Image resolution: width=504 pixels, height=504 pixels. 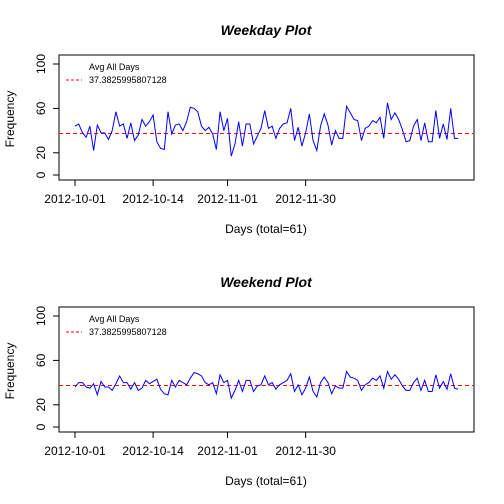 What do you see at coordinates (266, 282) in the screenshot?
I see `chart-title: Weekend Plot` at bounding box center [266, 282].